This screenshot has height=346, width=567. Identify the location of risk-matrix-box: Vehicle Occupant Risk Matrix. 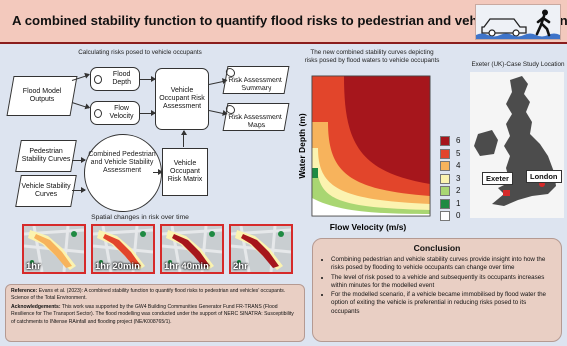
(185, 172).